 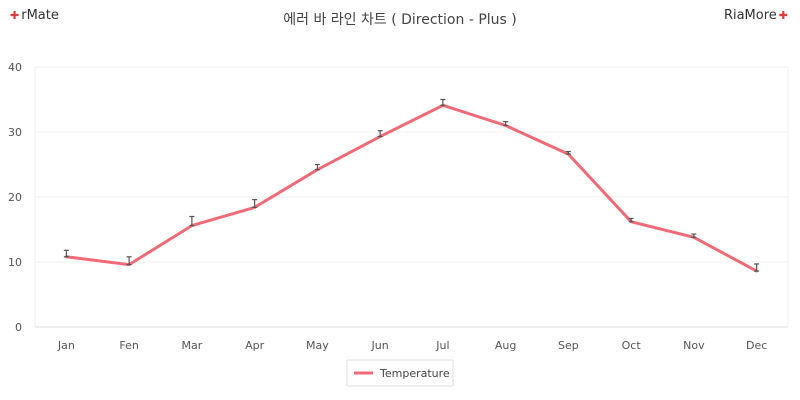 What do you see at coordinates (400, 20) in the screenshot?
I see `chart-title: 에러 바 라인 차트 ( Direction - Plus )` at bounding box center [400, 20].